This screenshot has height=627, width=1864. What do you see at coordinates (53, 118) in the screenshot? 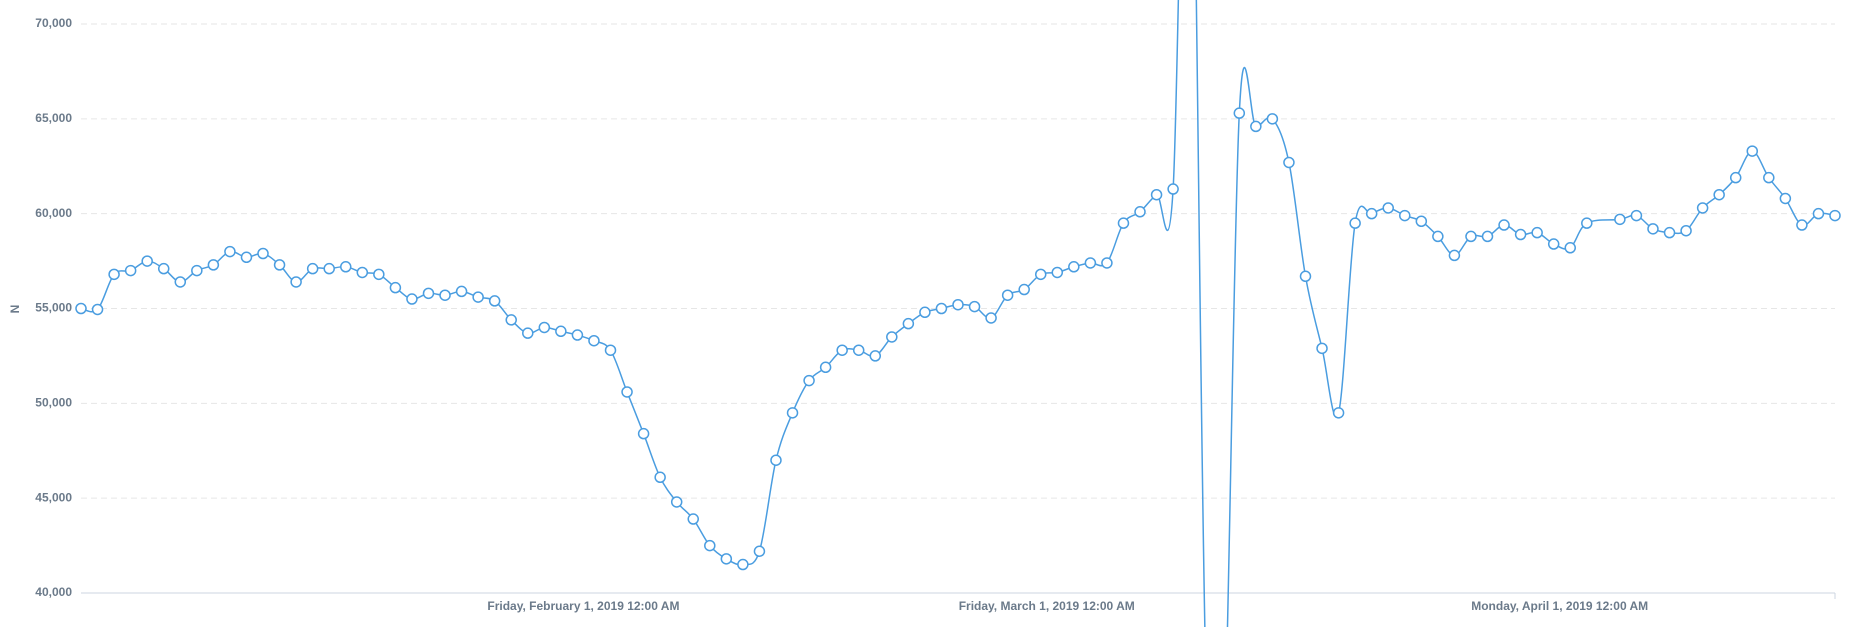
I see `y-tick-label: 65,000` at bounding box center [53, 118].